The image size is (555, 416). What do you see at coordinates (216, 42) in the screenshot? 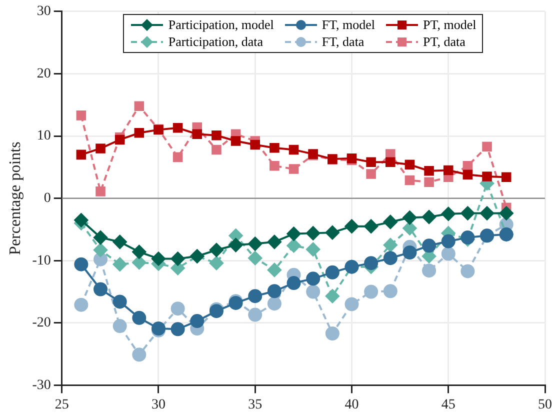
I see `legend-label: Participation, data` at bounding box center [216, 42].